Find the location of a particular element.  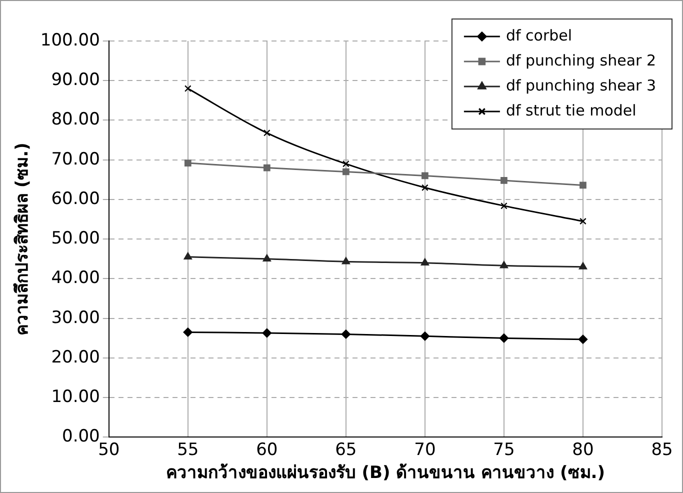

y-tick-label: 40.00 is located at coordinates (75, 278).